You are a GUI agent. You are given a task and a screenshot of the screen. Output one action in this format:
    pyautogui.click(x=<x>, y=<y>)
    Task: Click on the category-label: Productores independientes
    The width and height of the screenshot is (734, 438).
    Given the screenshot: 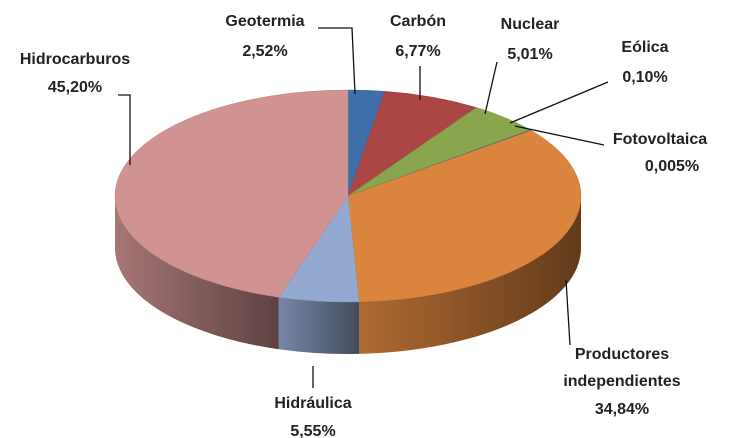 What is the action you would take?
    pyautogui.click(x=621, y=368)
    